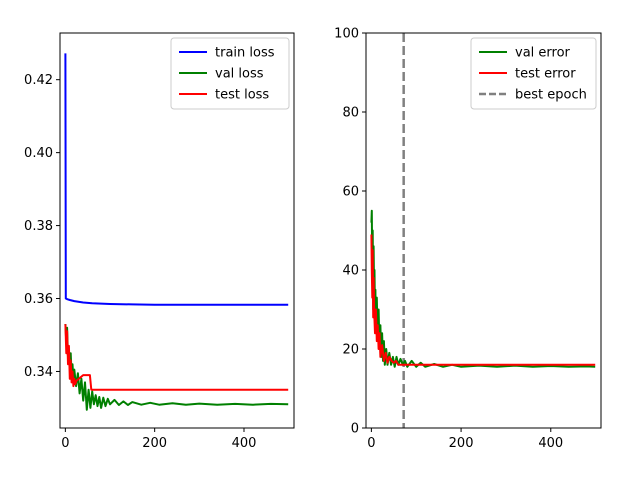 This screenshot has height=480, width=640. Describe the element at coordinates (38, 153) in the screenshot. I see `y-tick-label: 0.40` at that location.